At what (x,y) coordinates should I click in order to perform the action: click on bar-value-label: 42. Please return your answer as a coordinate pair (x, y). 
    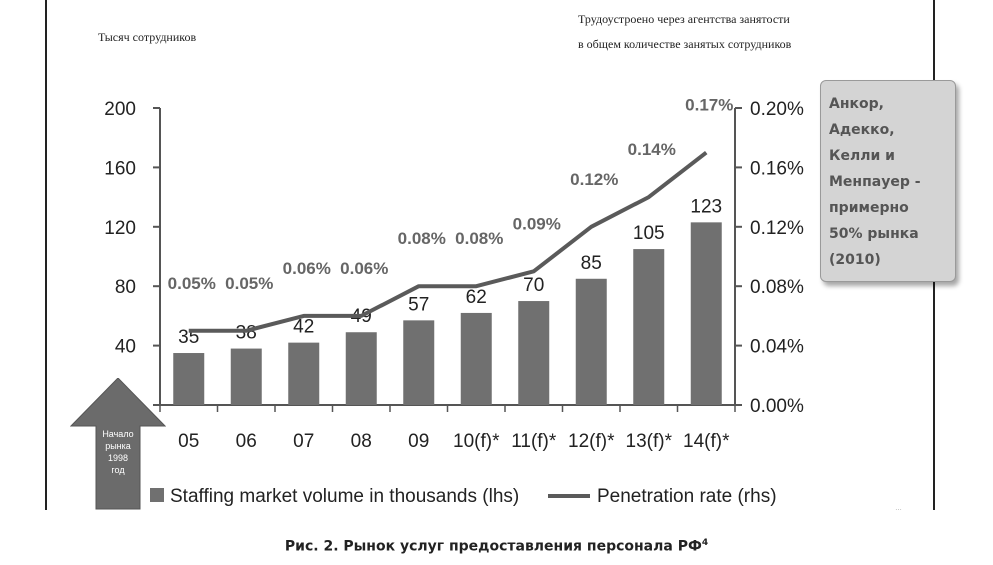
    Looking at the image, I should click on (303, 327).